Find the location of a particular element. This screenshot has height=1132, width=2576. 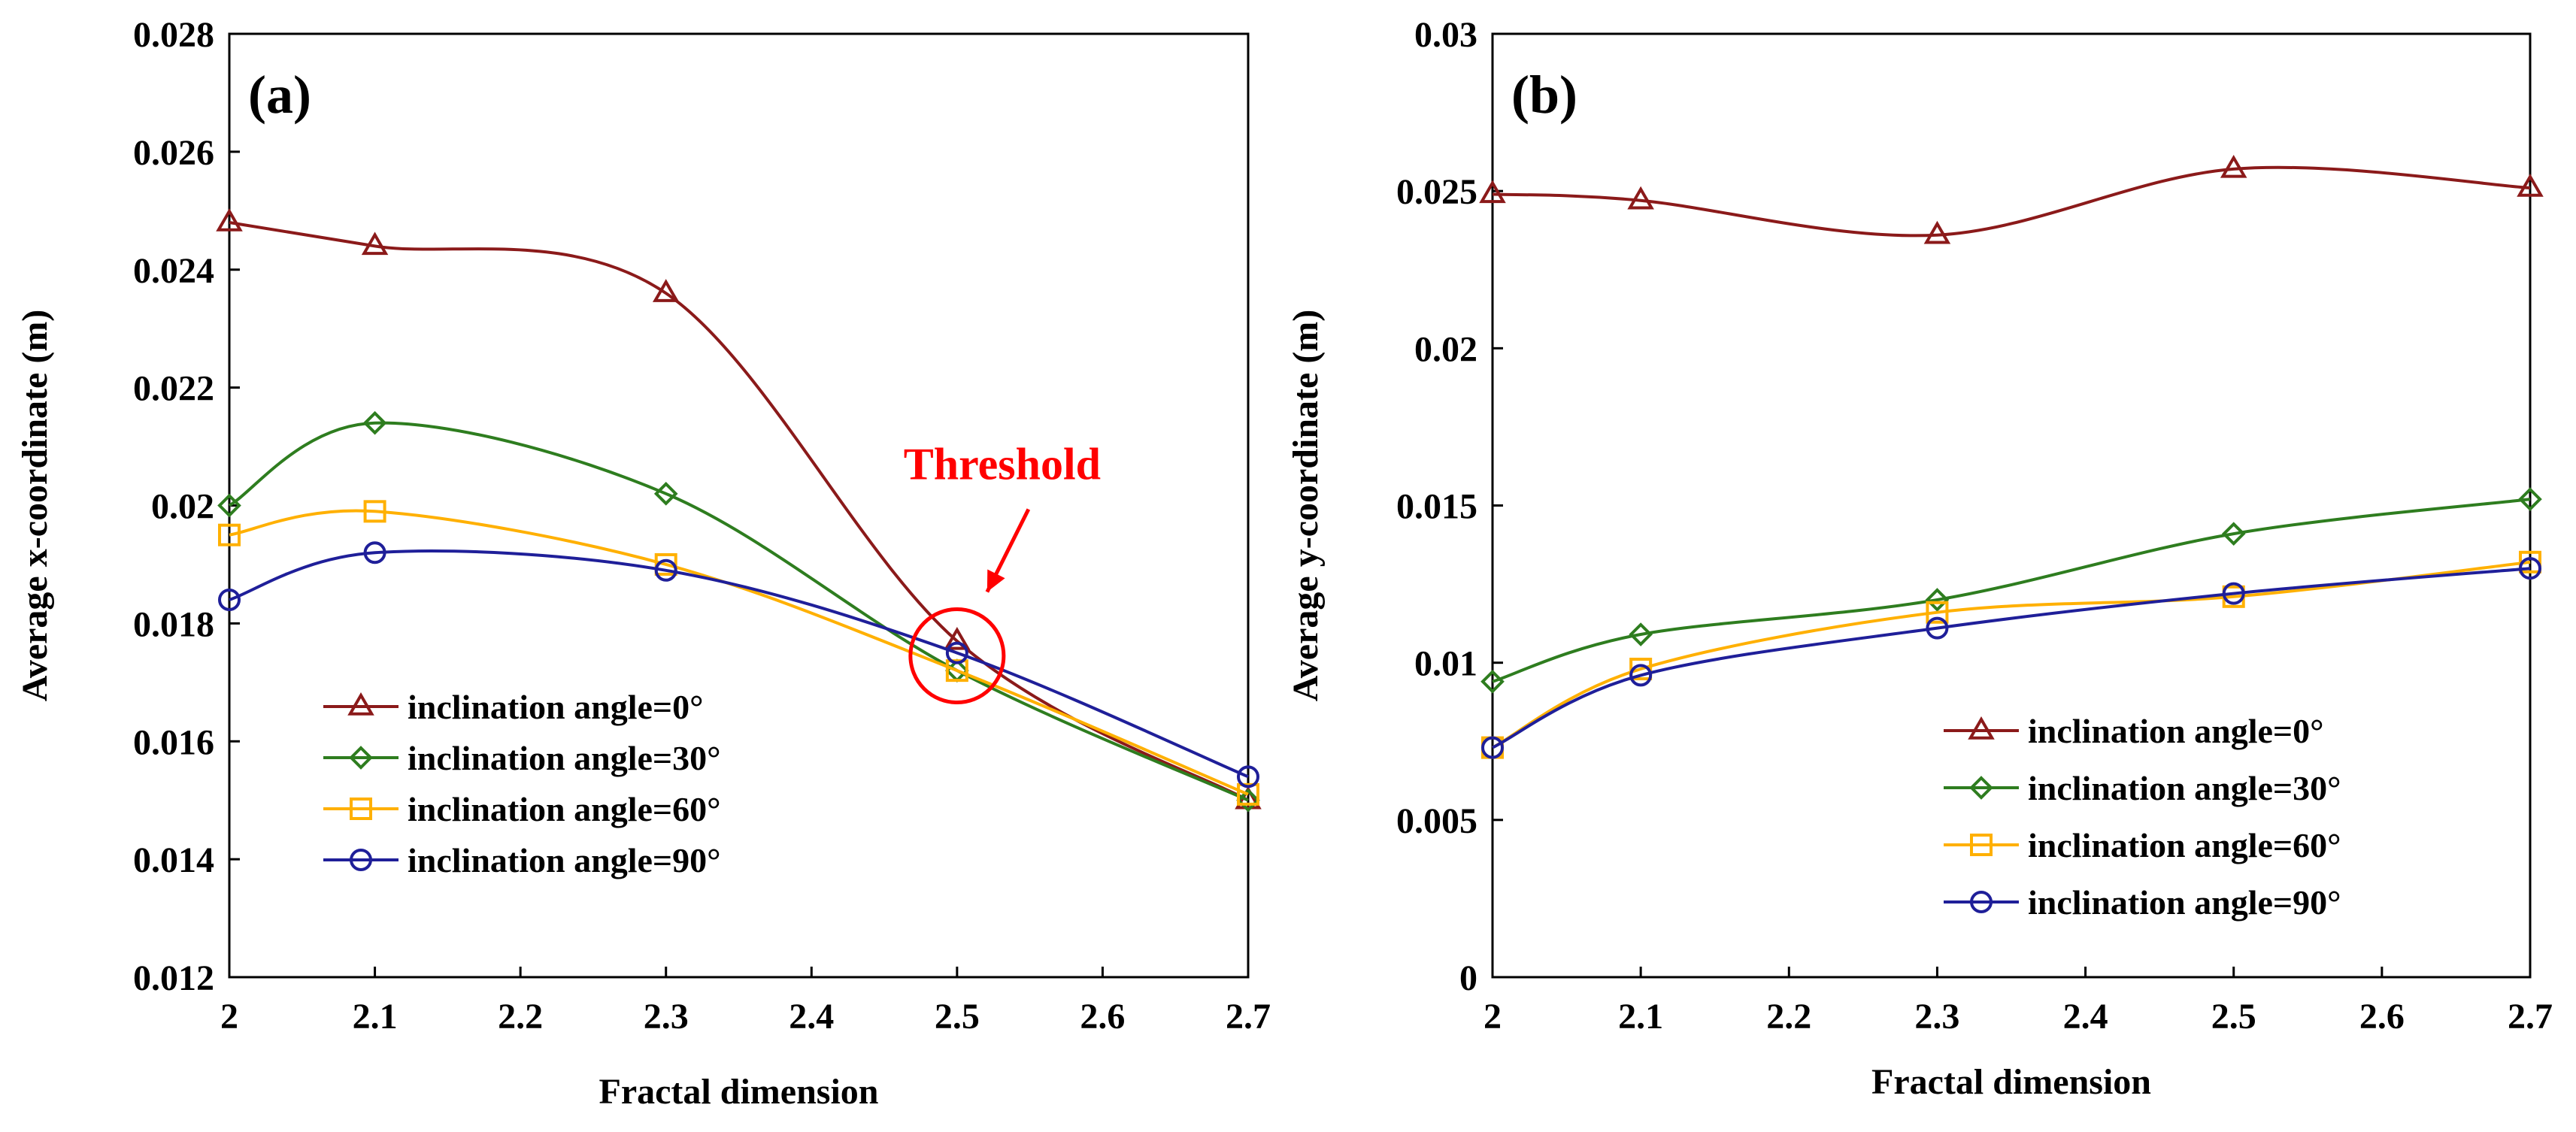

threshold-annotation: Threshold is located at coordinates (1002, 572).